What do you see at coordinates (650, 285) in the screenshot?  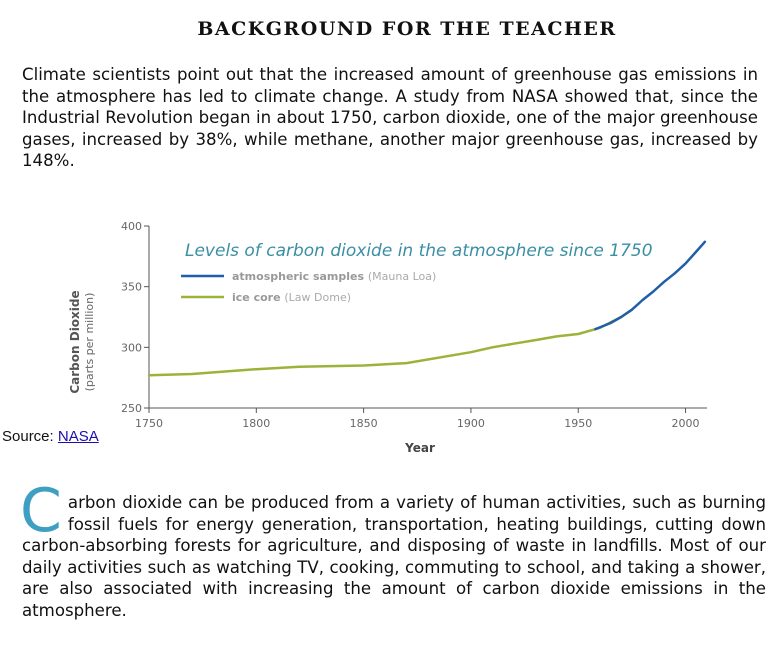 I see `series-line-atmospheric` at bounding box center [650, 285].